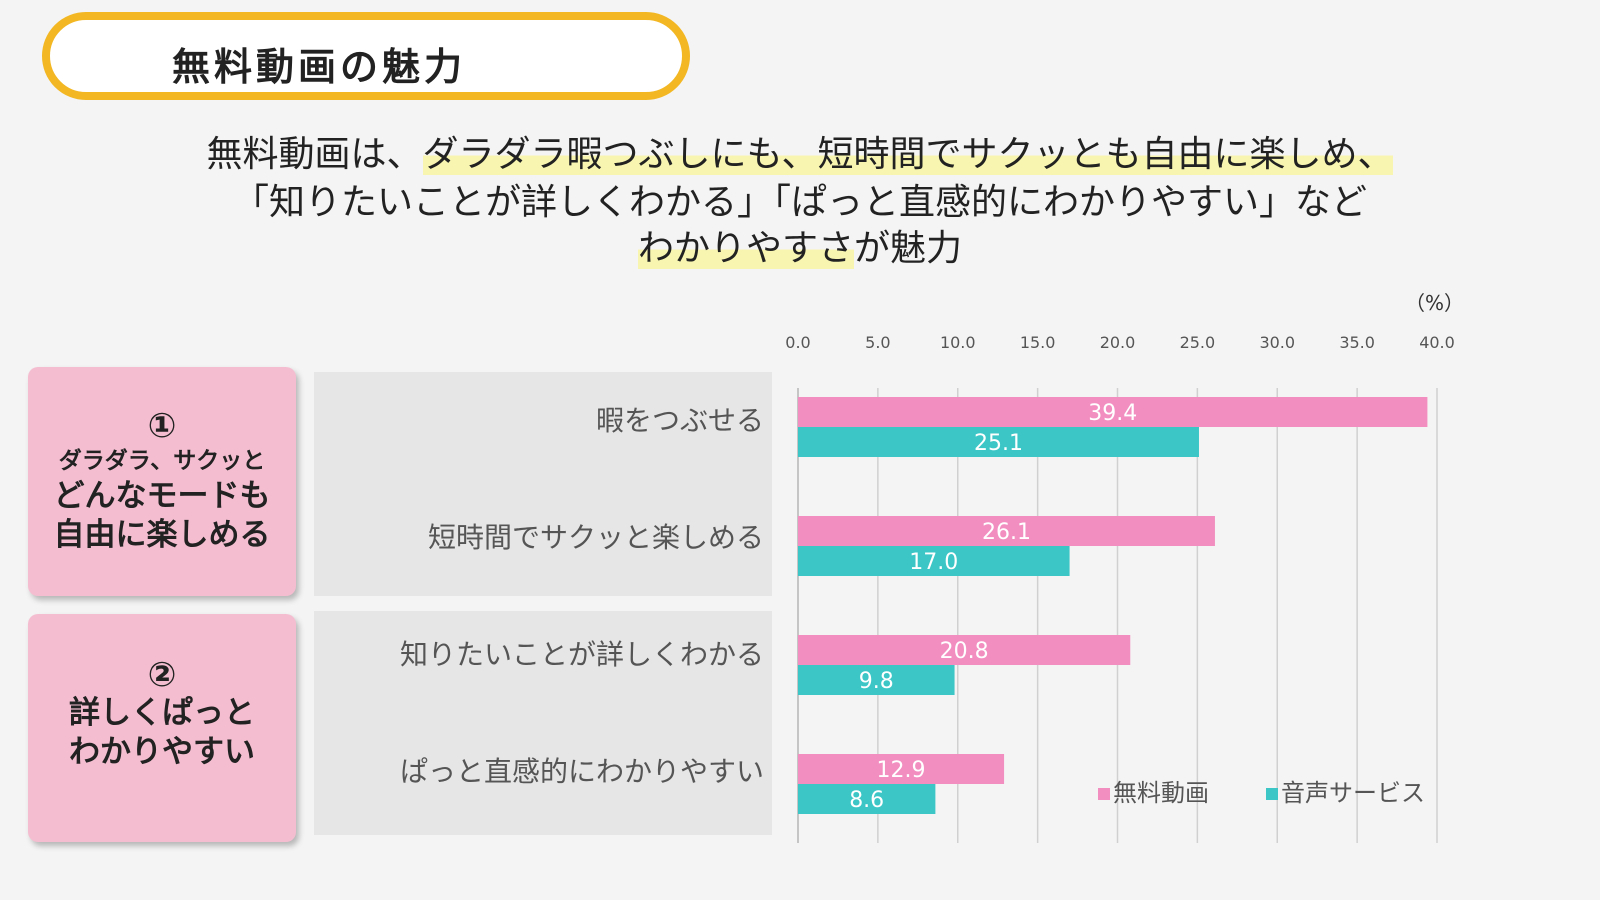 The width and height of the screenshot is (1600, 900). Describe the element at coordinates (799, 202) in the screenshot. I see `lead-line-2: 「知りたいことが詳しくわかる」「ぱっと直感的にわかりやすい」など` at that location.